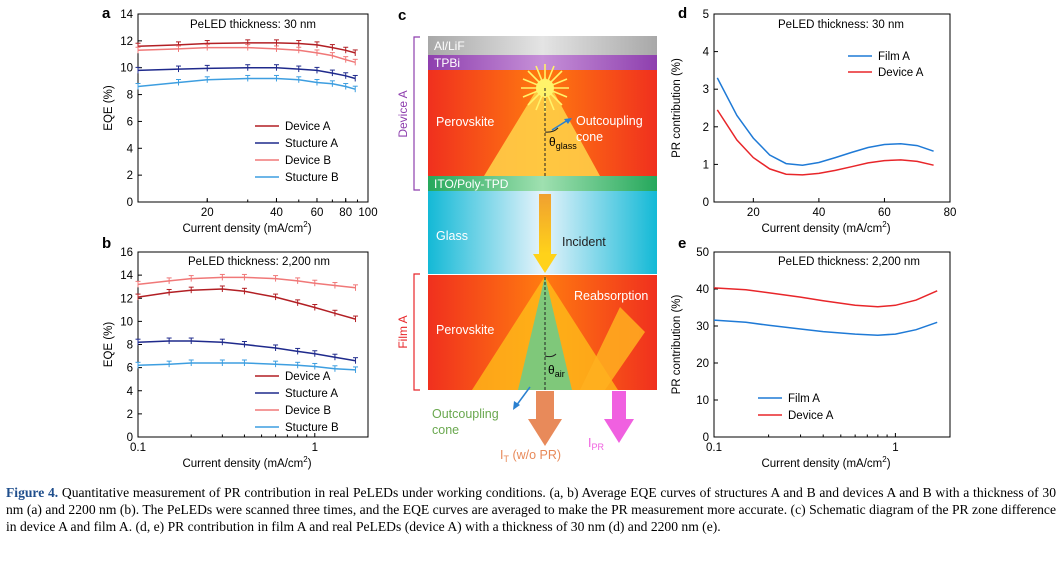 The image size is (1061, 573). I want to click on x-tick-label: 0.1, so click(138, 448).